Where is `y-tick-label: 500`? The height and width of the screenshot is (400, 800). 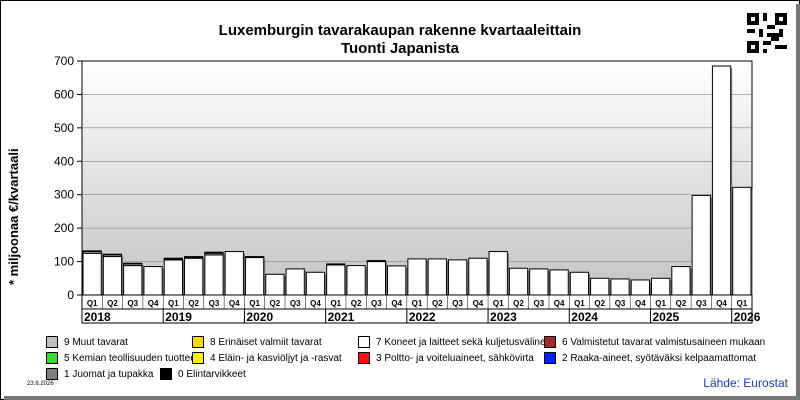 y-tick-label: 500 is located at coordinates (64, 128).